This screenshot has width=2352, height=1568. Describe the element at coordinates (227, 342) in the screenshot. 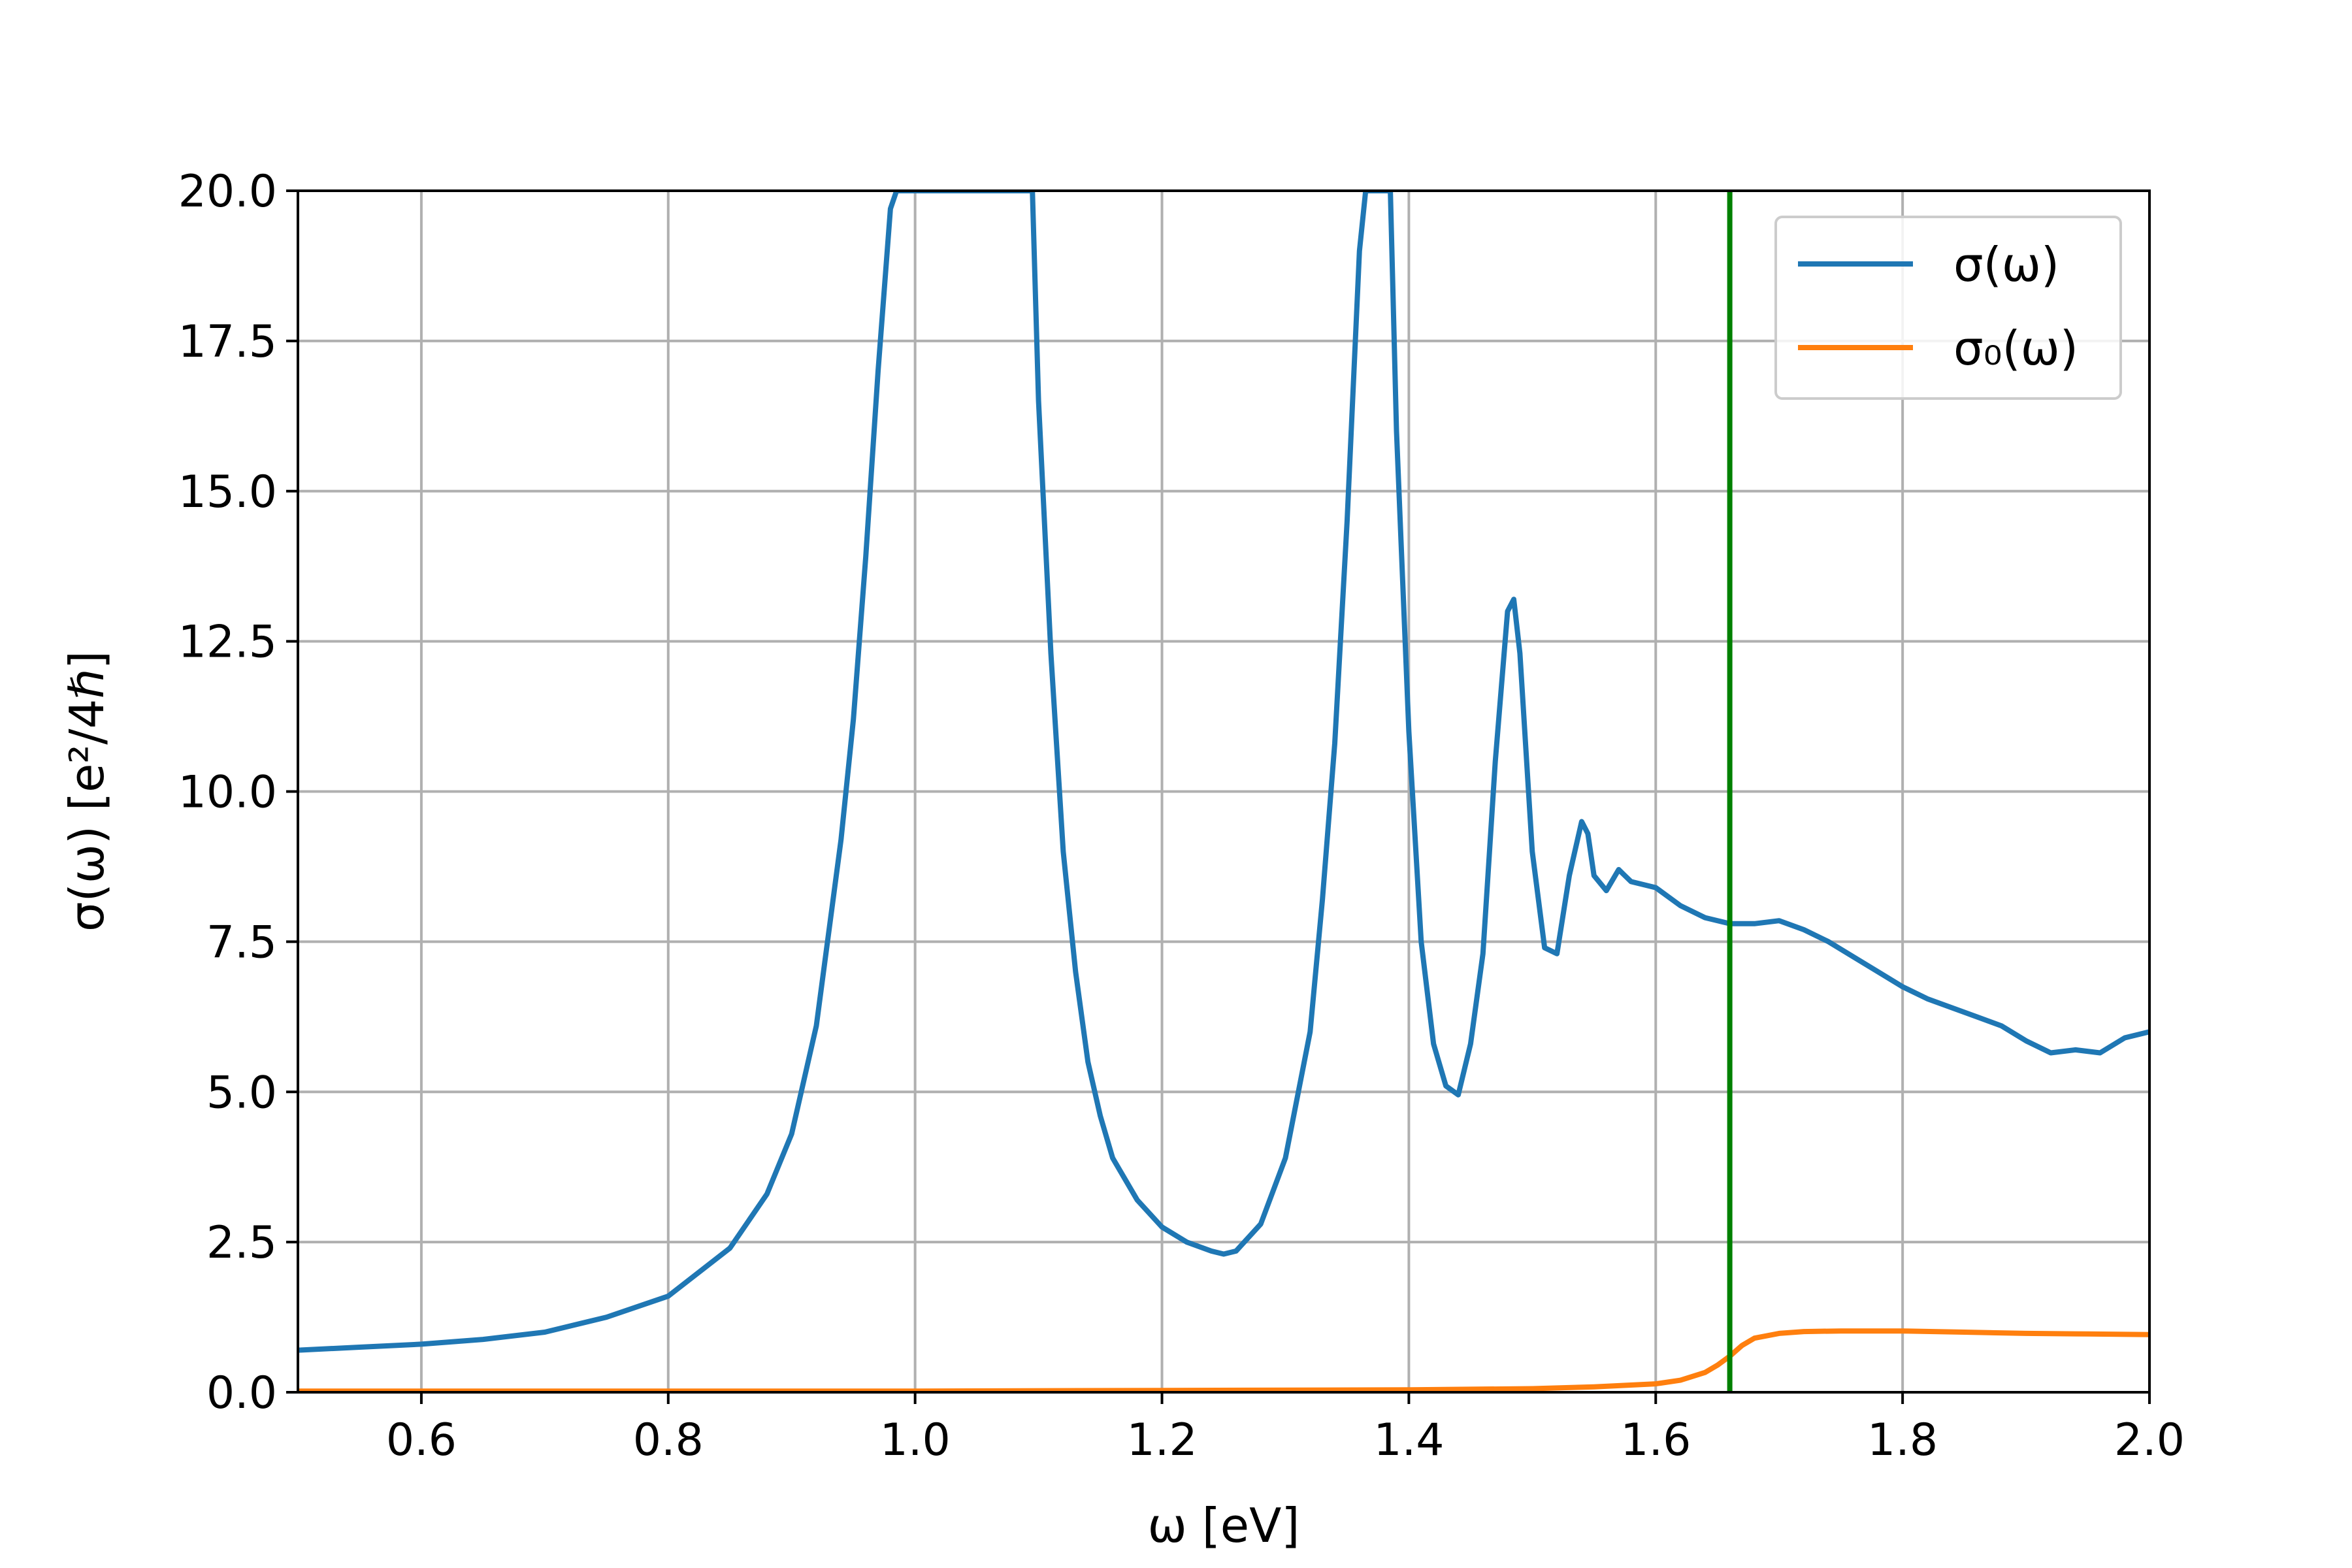

I see `y-tick-label: 17.5` at that location.